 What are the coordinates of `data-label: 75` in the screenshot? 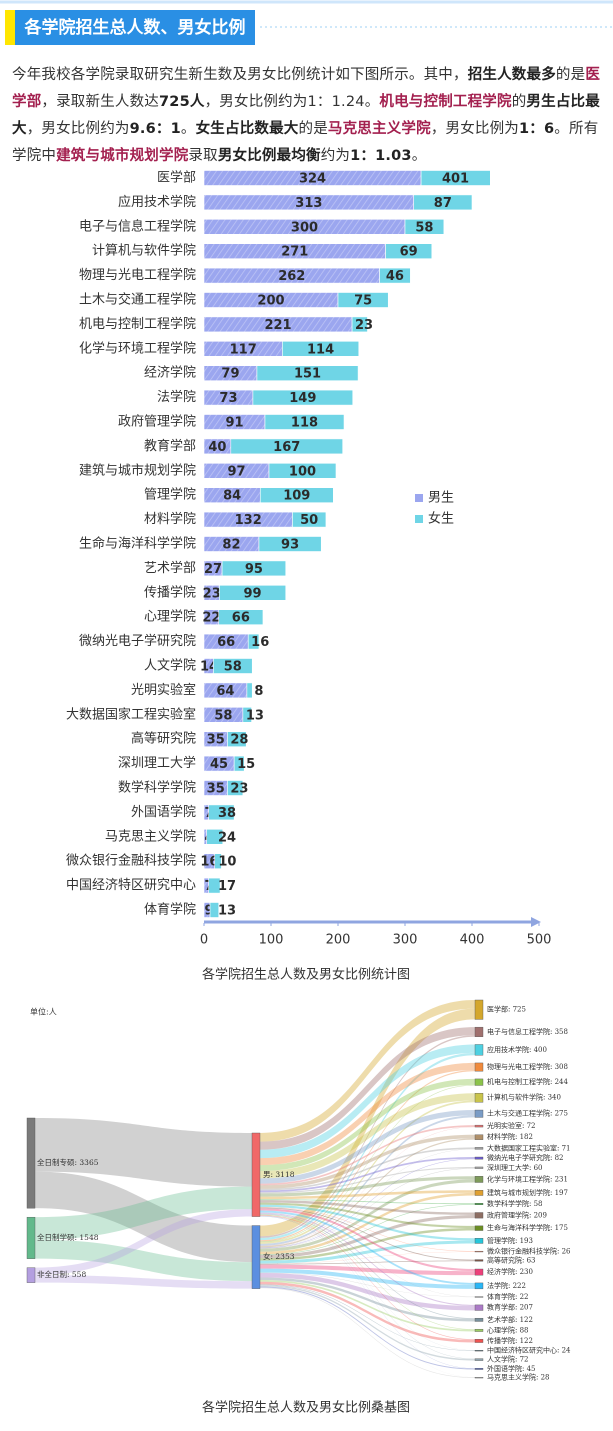 It's located at (363, 301).